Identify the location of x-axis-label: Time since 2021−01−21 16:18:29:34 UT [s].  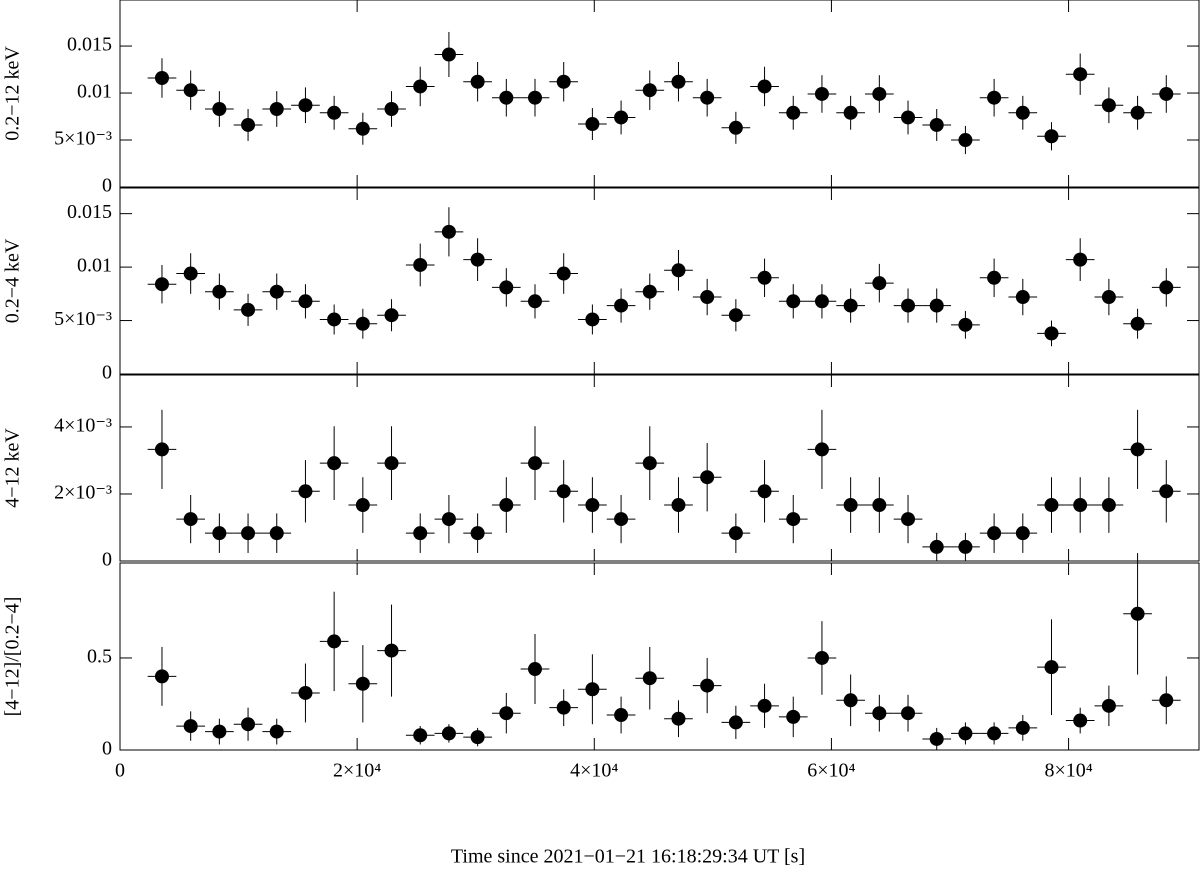
(628, 857).